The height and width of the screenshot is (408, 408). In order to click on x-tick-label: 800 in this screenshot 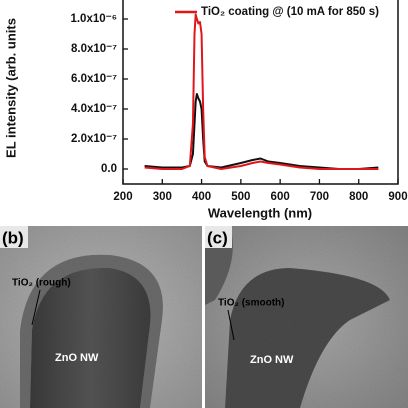, I will do `click(358, 197)`.